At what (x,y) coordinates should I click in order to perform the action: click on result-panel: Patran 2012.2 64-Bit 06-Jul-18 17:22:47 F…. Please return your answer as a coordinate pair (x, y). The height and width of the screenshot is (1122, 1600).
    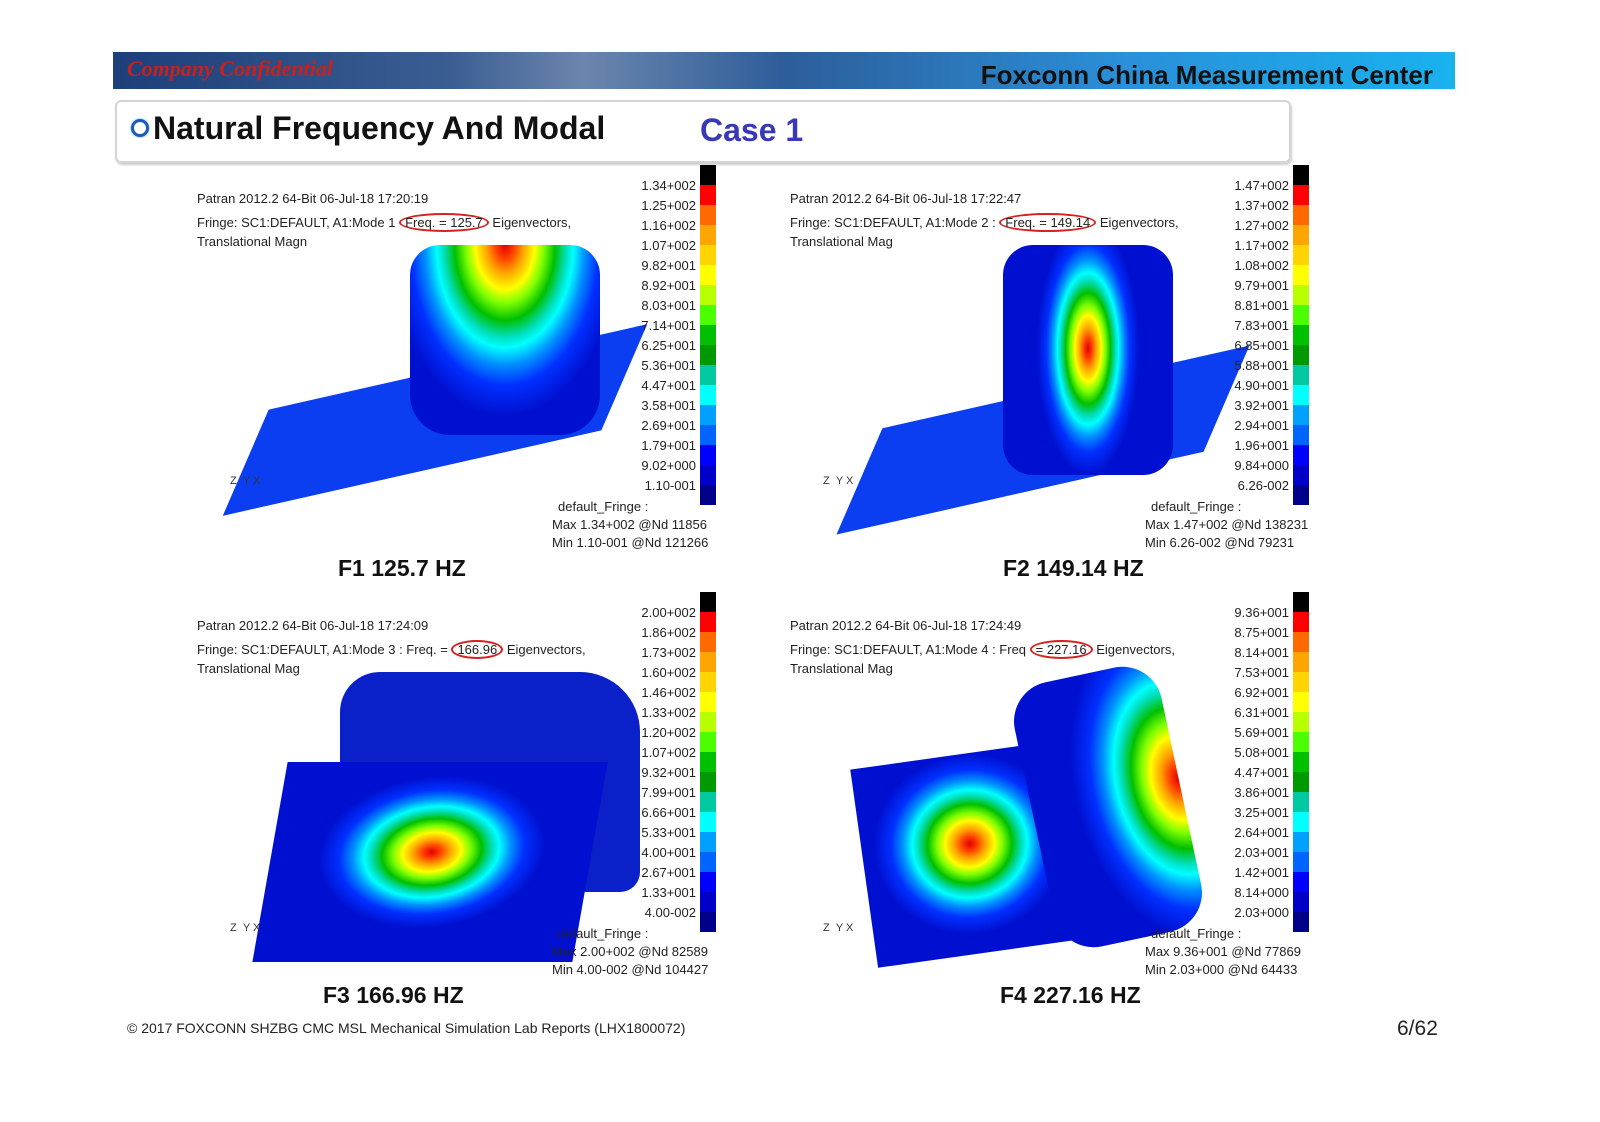
    Looking at the image, I should click on (1053, 375).